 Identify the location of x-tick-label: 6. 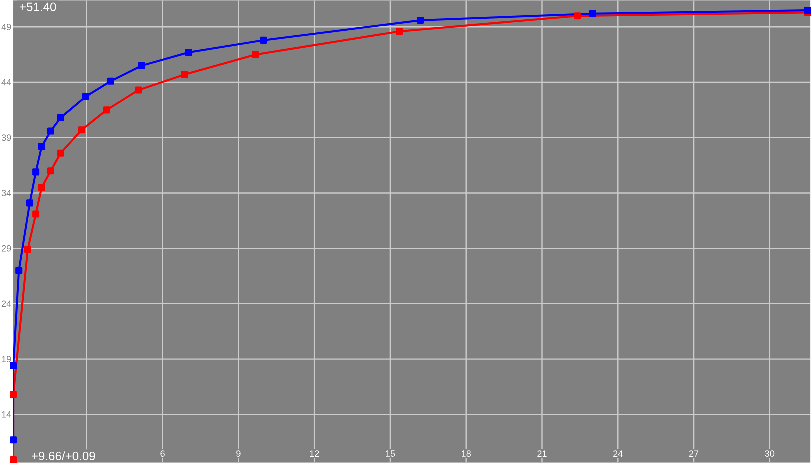
(162, 453).